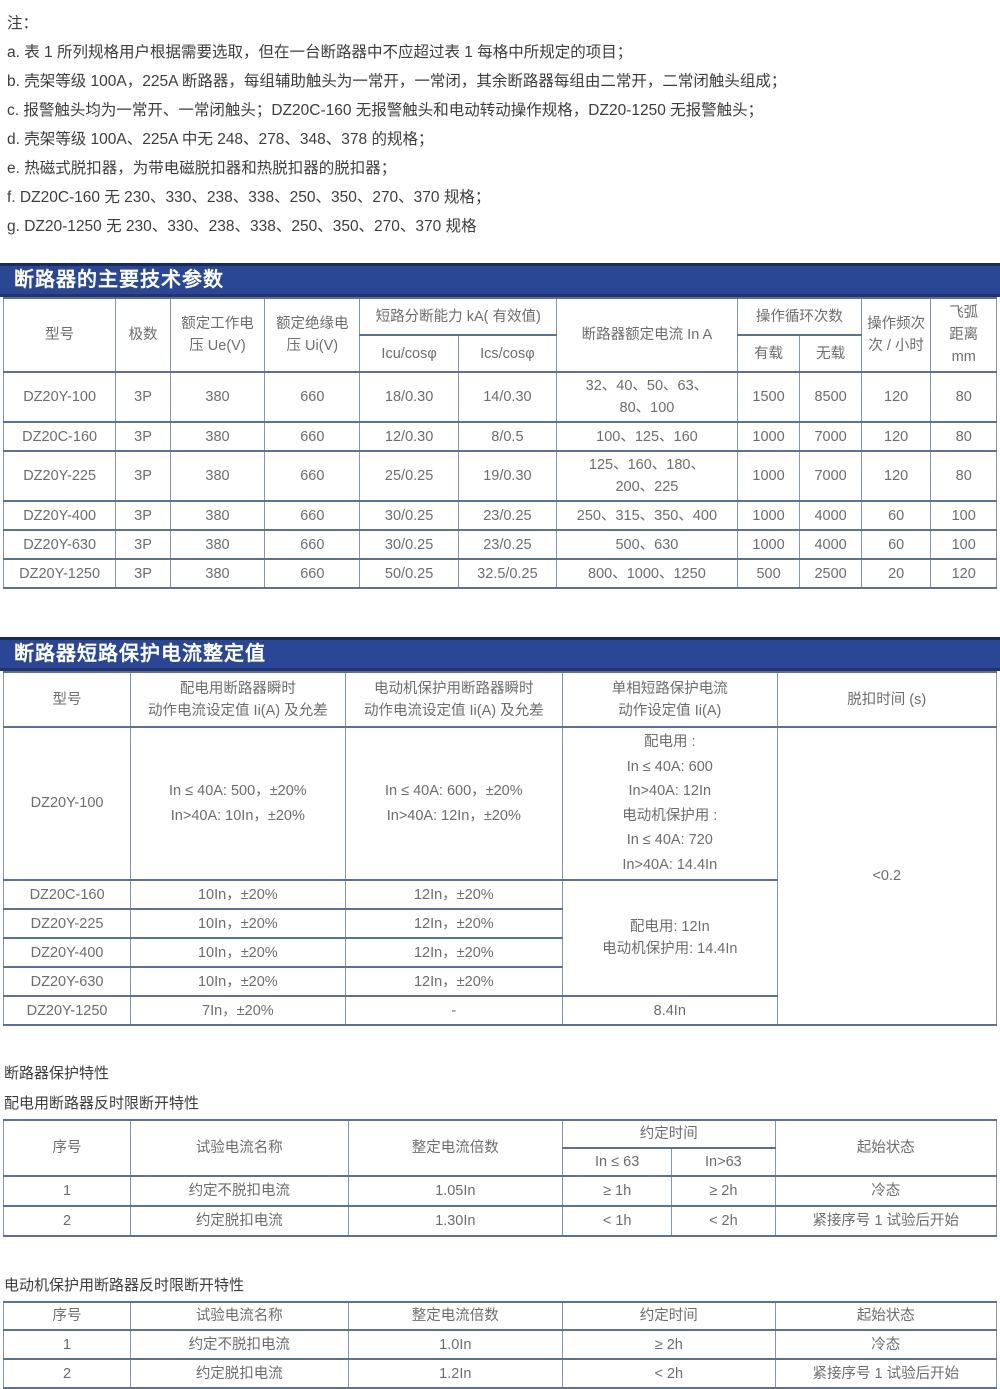 Image resolution: width=1000 pixels, height=1389 pixels. I want to click on table-cell: 23/0.25, so click(507, 544).